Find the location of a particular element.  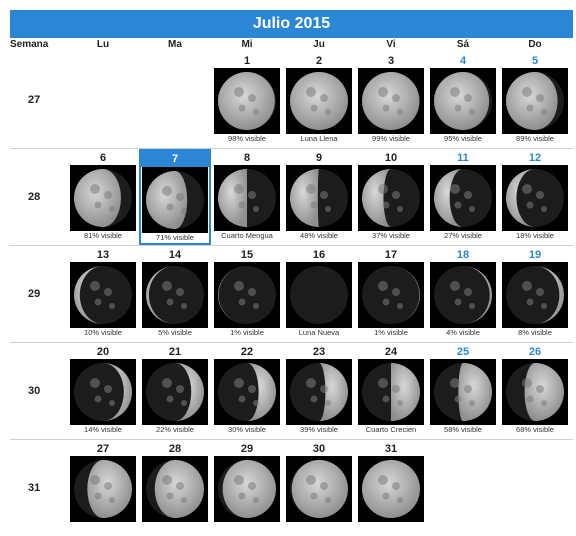

header-lu: Lu is located at coordinates (103, 44).